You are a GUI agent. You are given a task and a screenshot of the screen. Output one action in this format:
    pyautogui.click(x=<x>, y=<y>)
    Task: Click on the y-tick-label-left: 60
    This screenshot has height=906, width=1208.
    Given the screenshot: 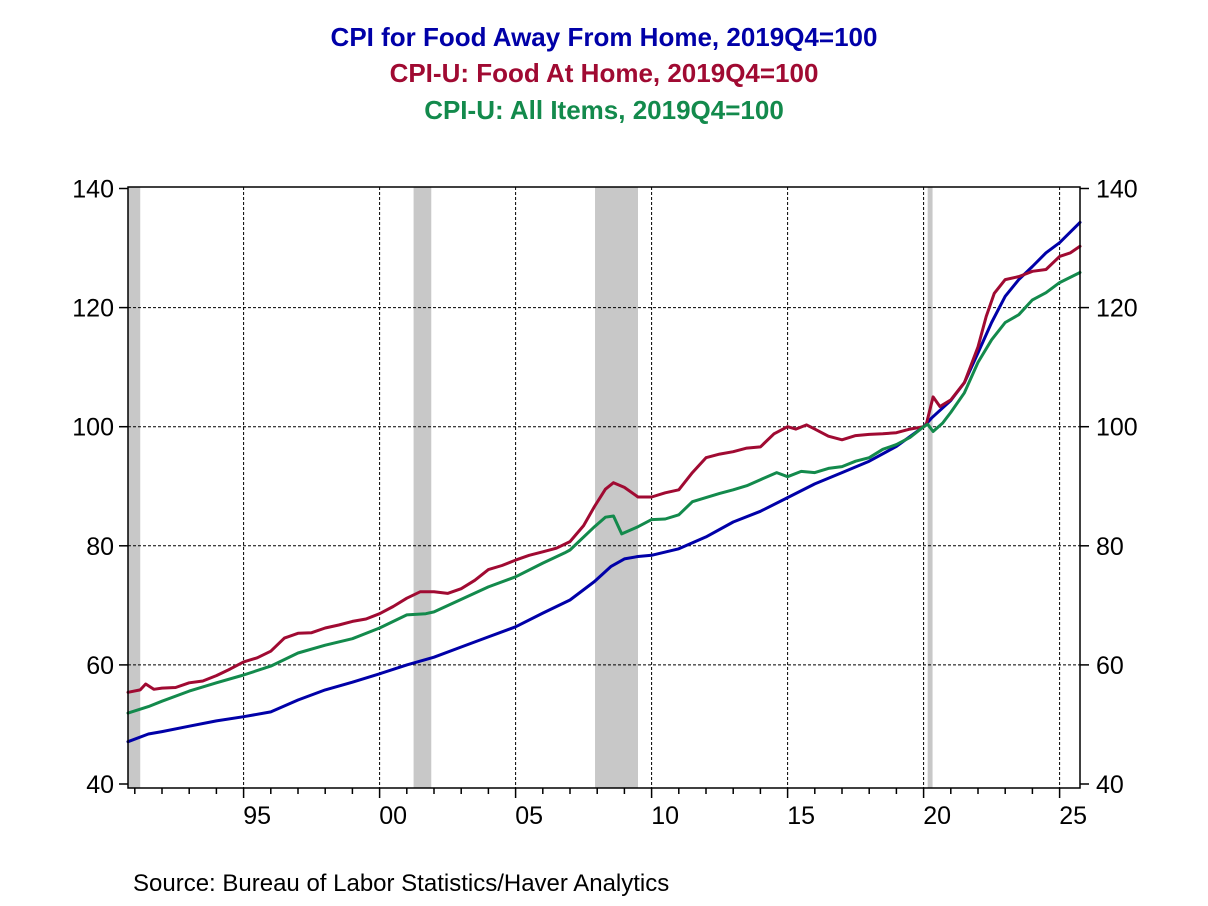 What is the action you would take?
    pyautogui.click(x=100, y=666)
    